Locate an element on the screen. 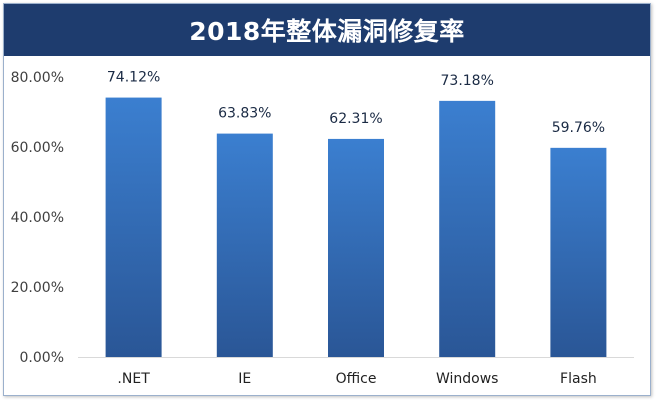 The width and height of the screenshot is (656, 400). x-axis: .NET IE Office Windows Flash is located at coordinates (356, 372).